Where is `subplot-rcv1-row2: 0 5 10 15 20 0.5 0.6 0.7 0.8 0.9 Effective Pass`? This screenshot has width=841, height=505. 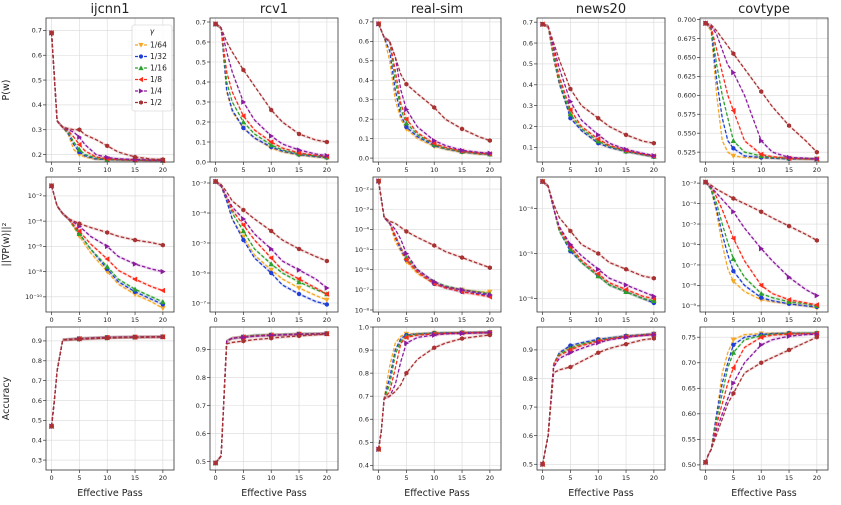 subplot-rcv1-row2: 0 5 10 15 20 0.5 0.6 0.7 0.8 0.9 Effective Pass is located at coordinates (267, 412).